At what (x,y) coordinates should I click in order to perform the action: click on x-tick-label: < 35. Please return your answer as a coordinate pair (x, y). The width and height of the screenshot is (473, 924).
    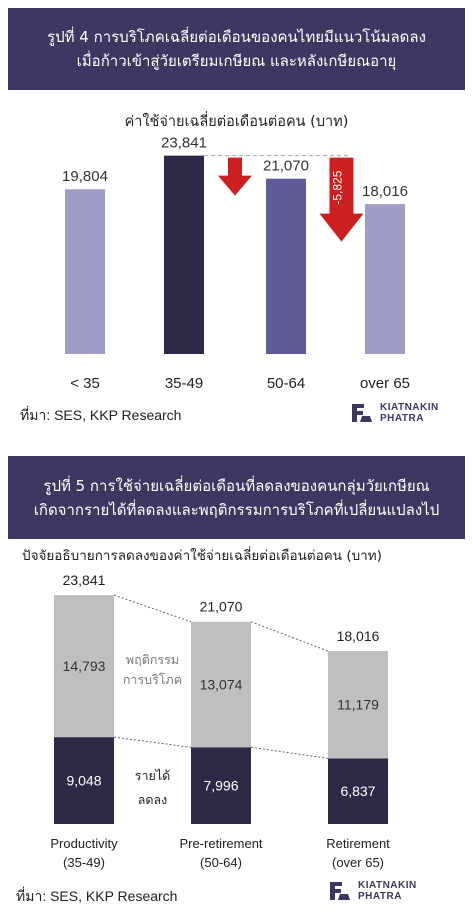
    Looking at the image, I should click on (85, 383).